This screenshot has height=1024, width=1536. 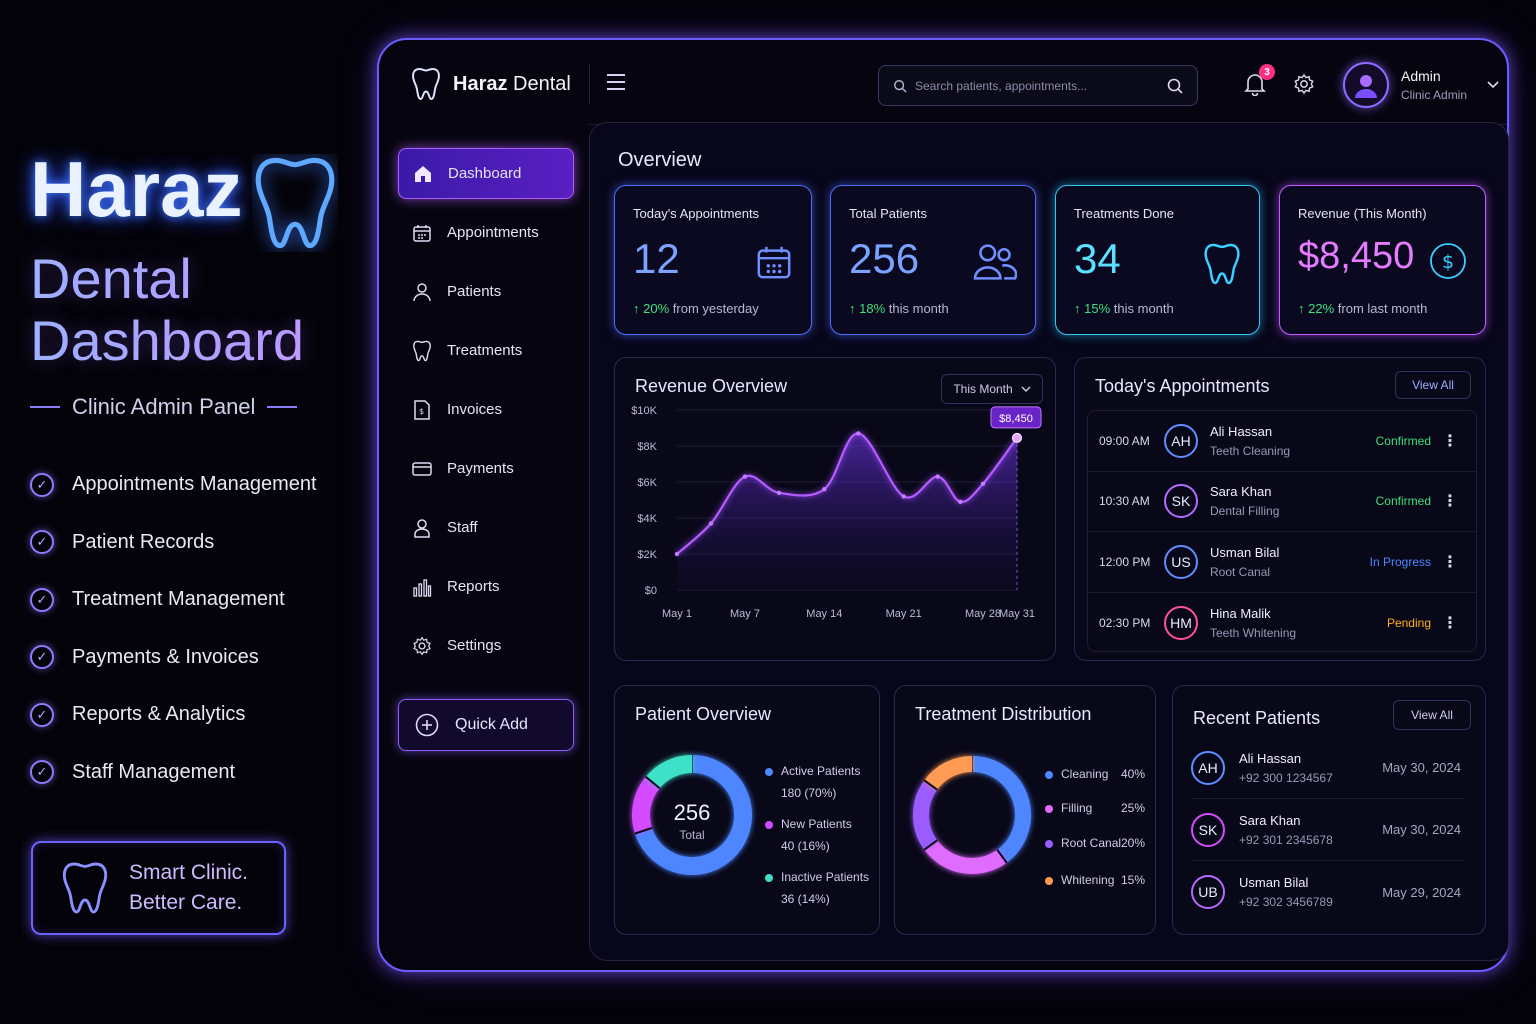 What do you see at coordinates (656, 308) in the screenshot?
I see `trend-value: 20%` at bounding box center [656, 308].